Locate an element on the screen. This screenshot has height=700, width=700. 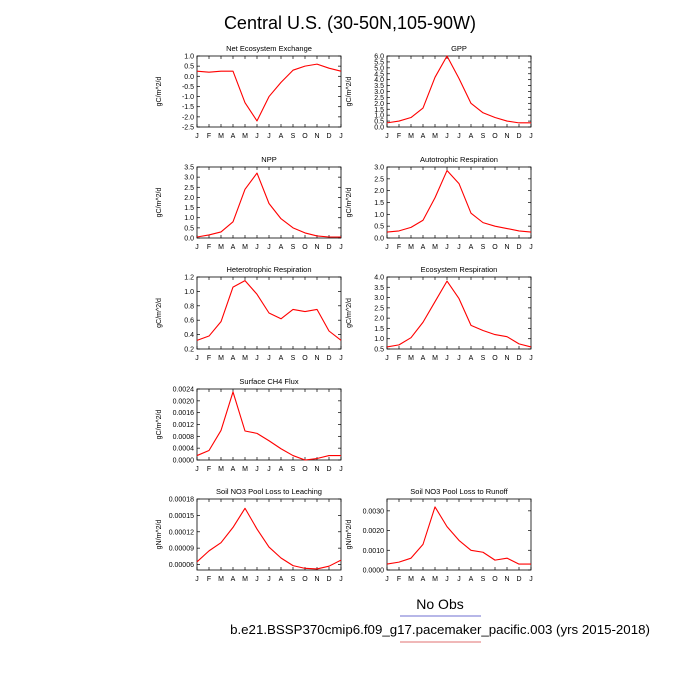
y-tick-label: 0.0004 is located at coordinates (184, 449).